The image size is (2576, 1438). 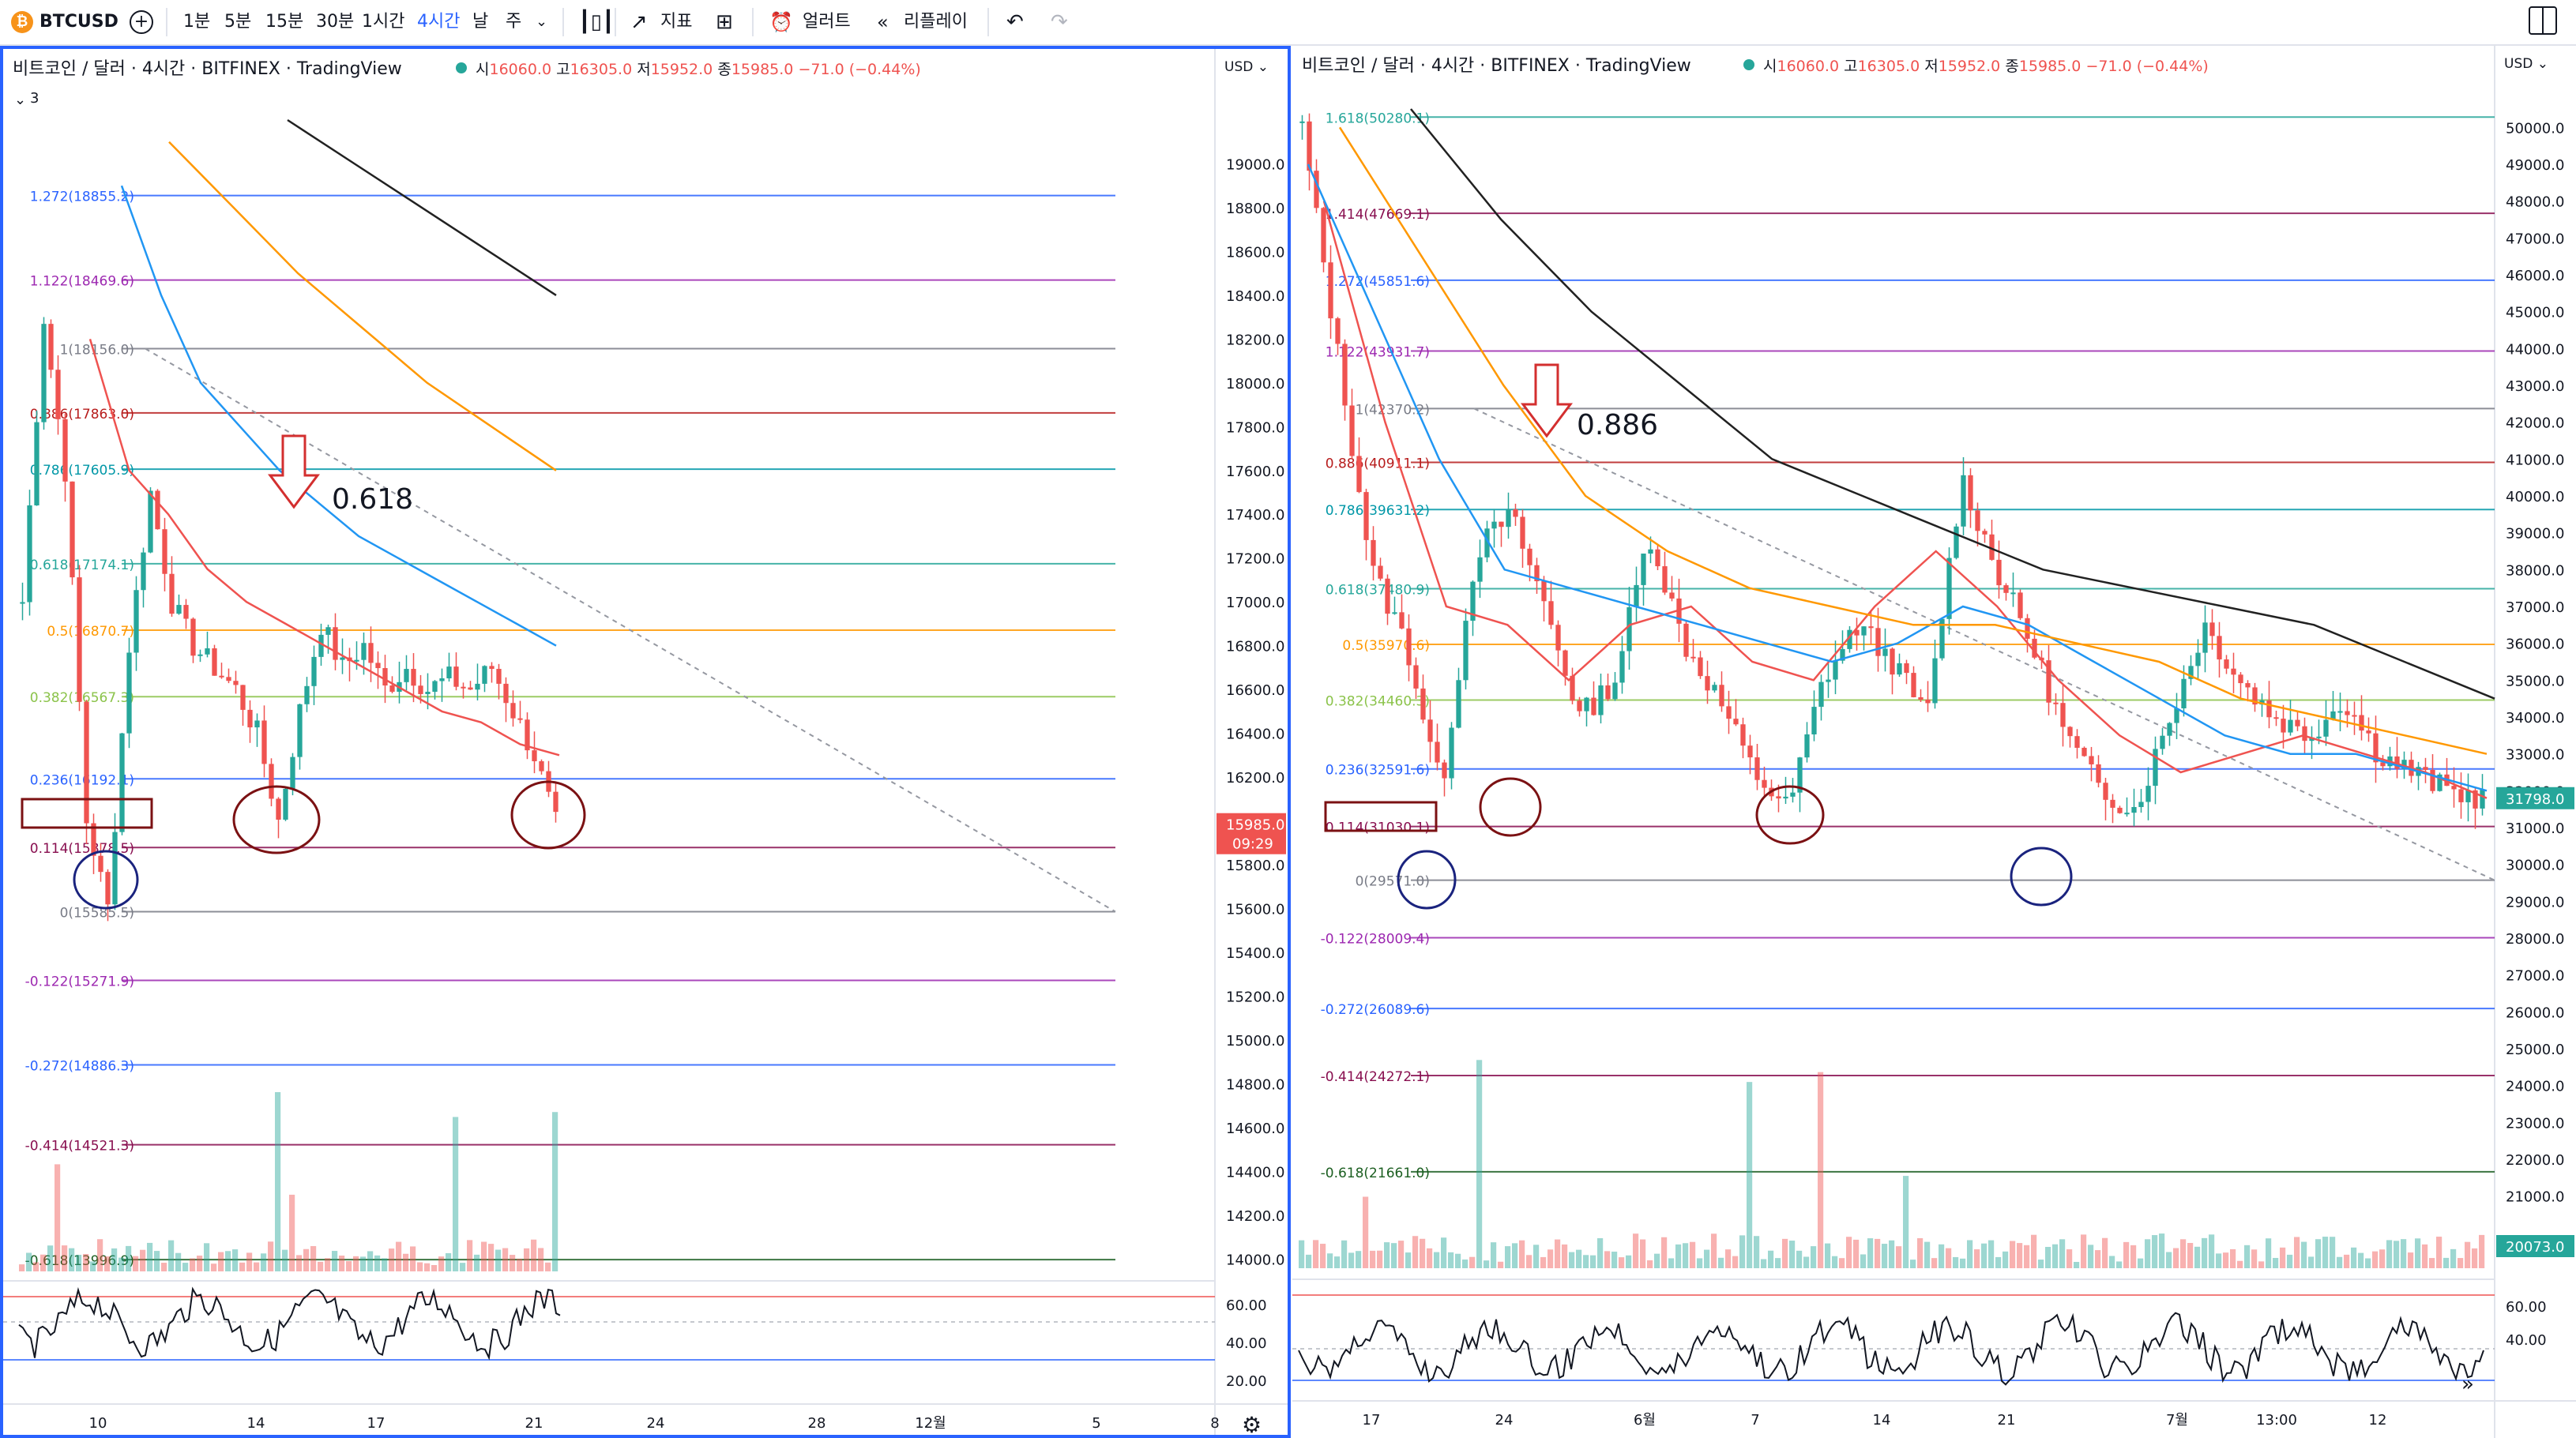 I want to click on templates-icon: ⊞, so click(x=725, y=22).